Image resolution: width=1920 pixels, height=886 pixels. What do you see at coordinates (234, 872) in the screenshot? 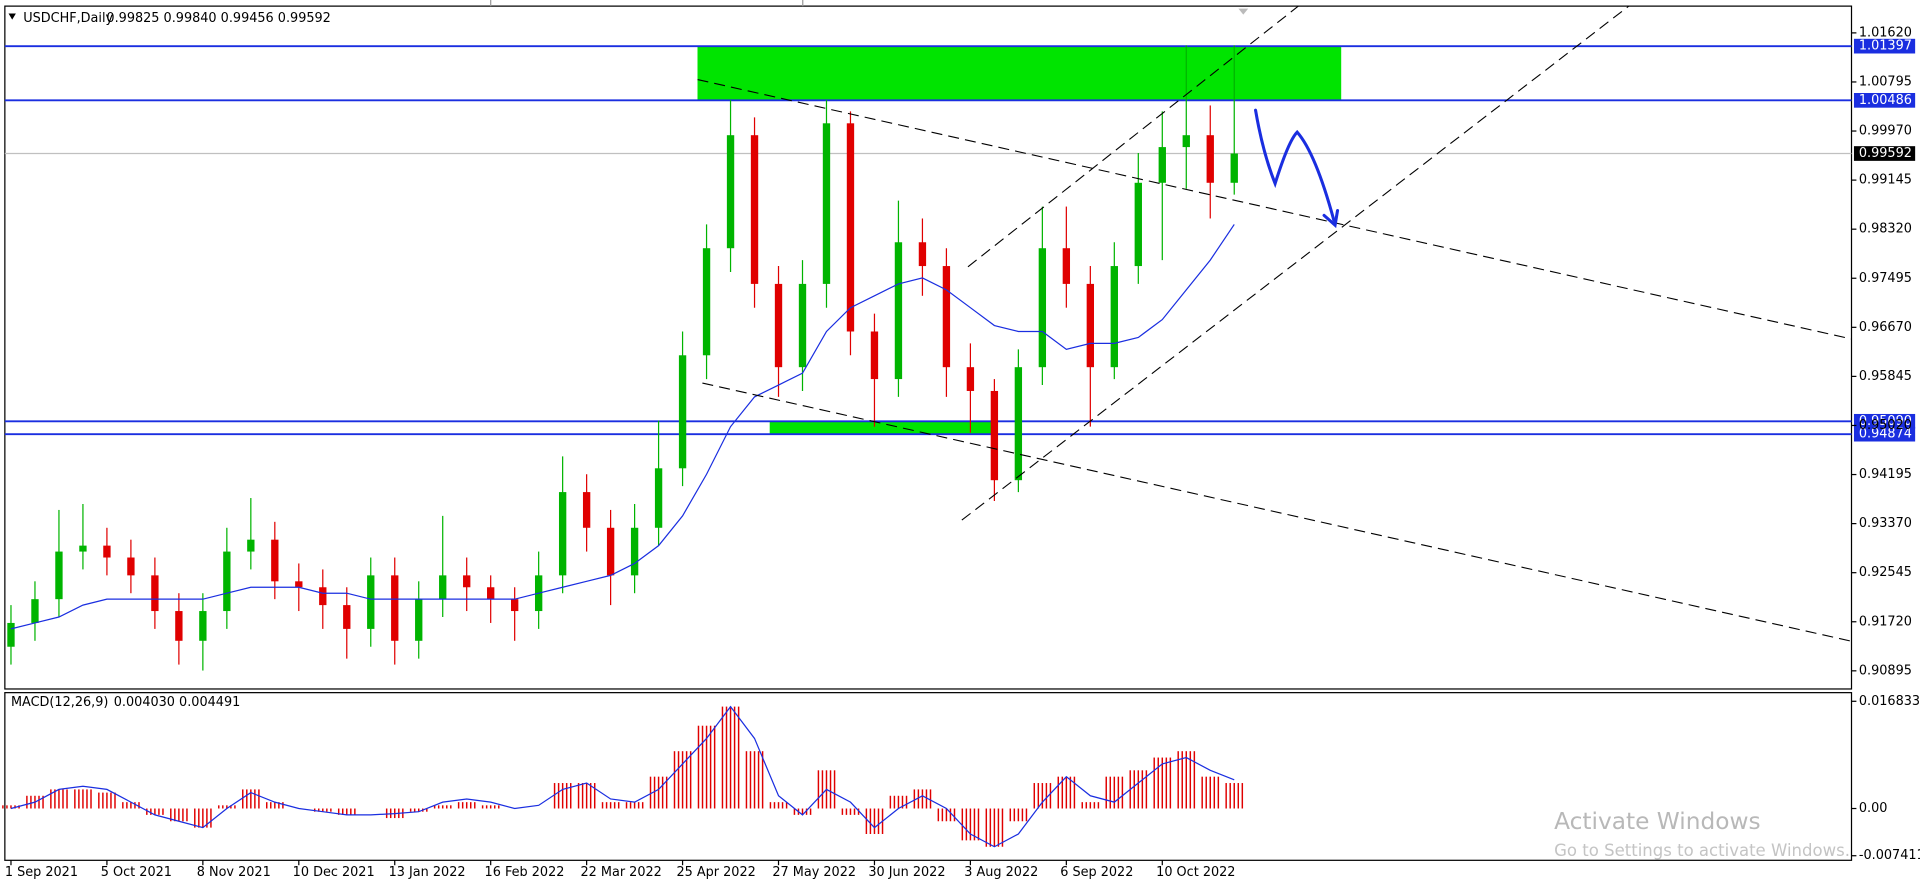
I see `x-tick-label: 8 Nov 2021` at bounding box center [234, 872].